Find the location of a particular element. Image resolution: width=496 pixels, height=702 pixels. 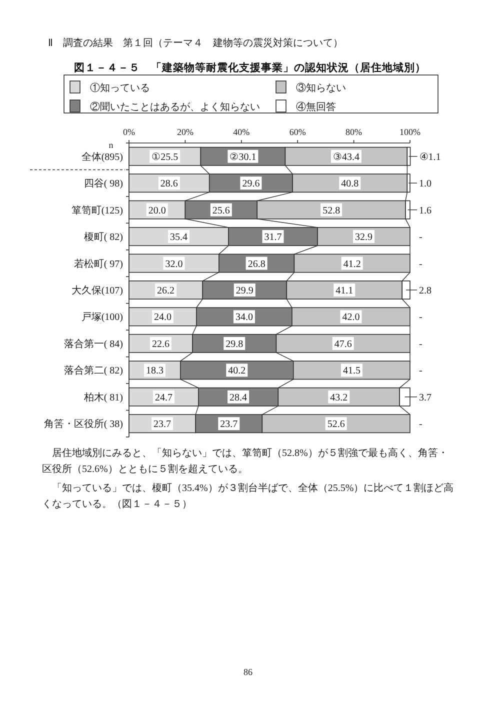

data-label: 31.7 is located at coordinates (273, 237).